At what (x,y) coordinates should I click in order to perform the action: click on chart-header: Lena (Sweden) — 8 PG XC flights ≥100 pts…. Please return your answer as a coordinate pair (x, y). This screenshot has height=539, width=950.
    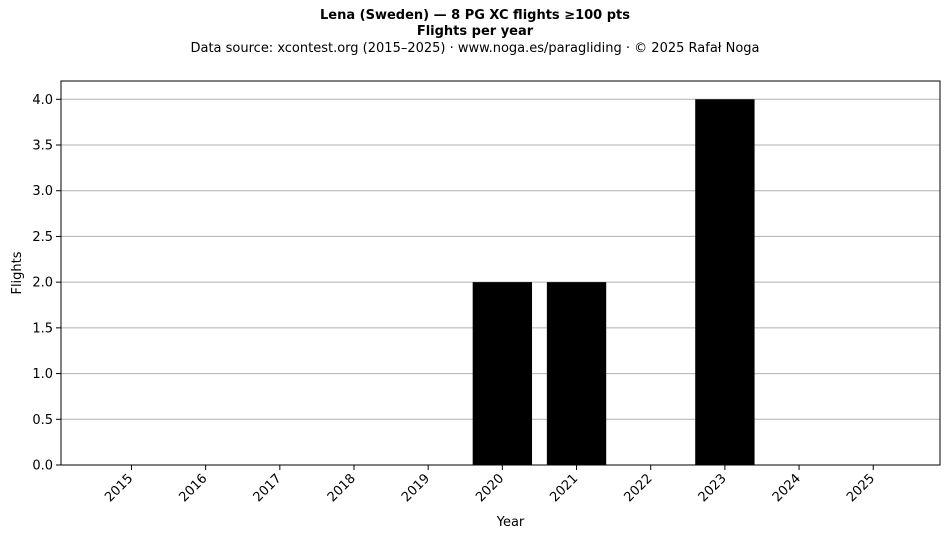
    Looking at the image, I should click on (475, 32).